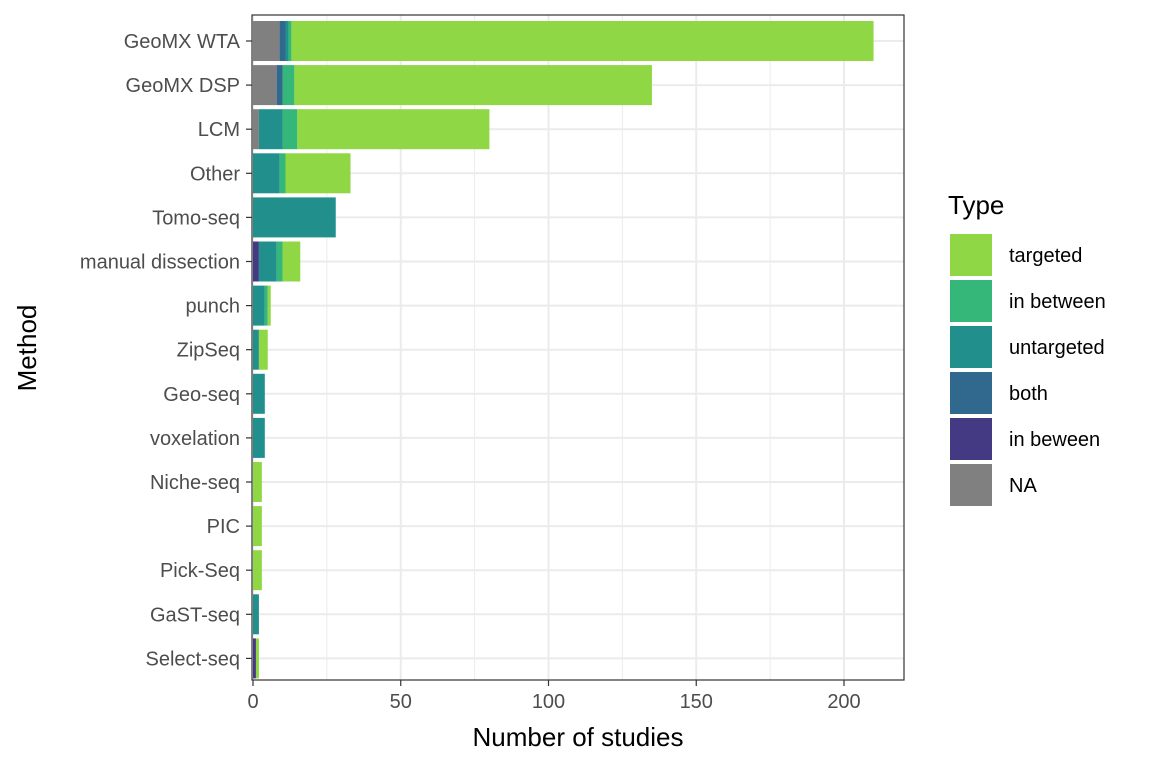 Image resolution: width=1152 pixels, height=768 pixels. What do you see at coordinates (1057, 302) in the screenshot?
I see `legend-label: in between` at bounding box center [1057, 302].